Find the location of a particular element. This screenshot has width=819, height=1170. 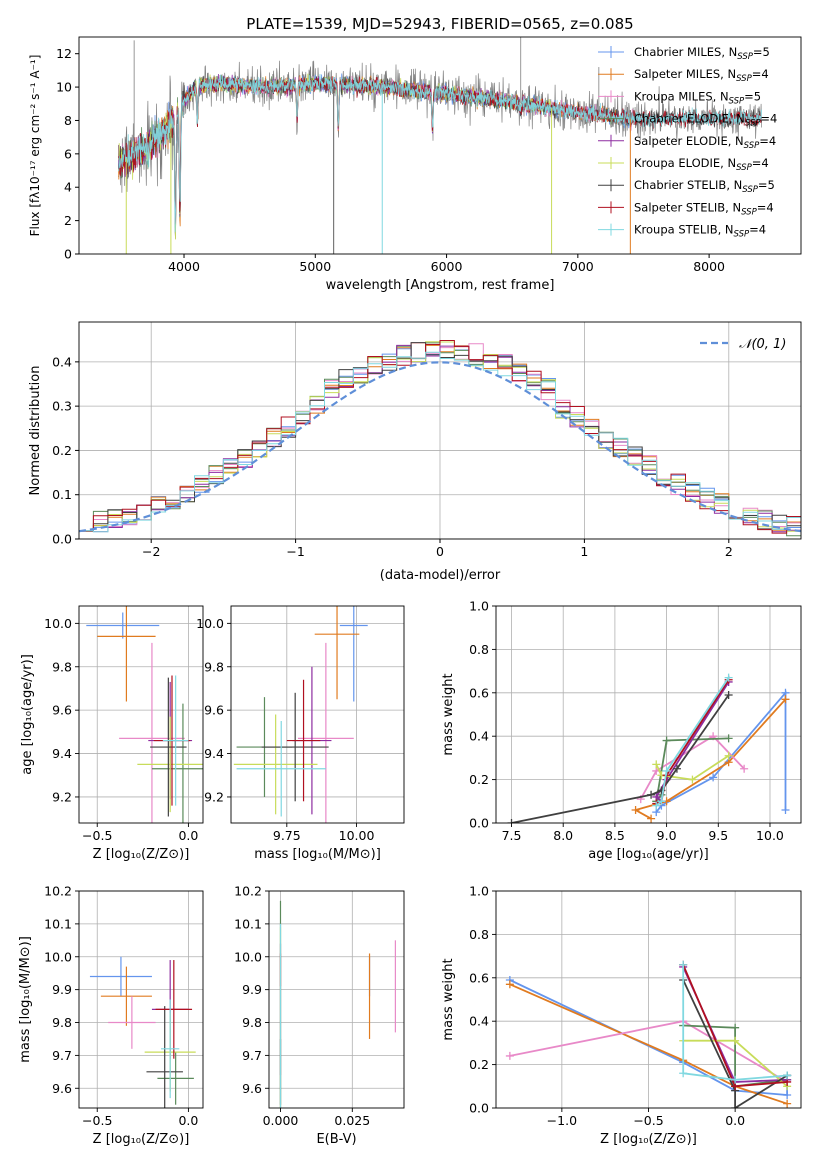

tick-label-y: 0.3 is located at coordinates (62, 406).